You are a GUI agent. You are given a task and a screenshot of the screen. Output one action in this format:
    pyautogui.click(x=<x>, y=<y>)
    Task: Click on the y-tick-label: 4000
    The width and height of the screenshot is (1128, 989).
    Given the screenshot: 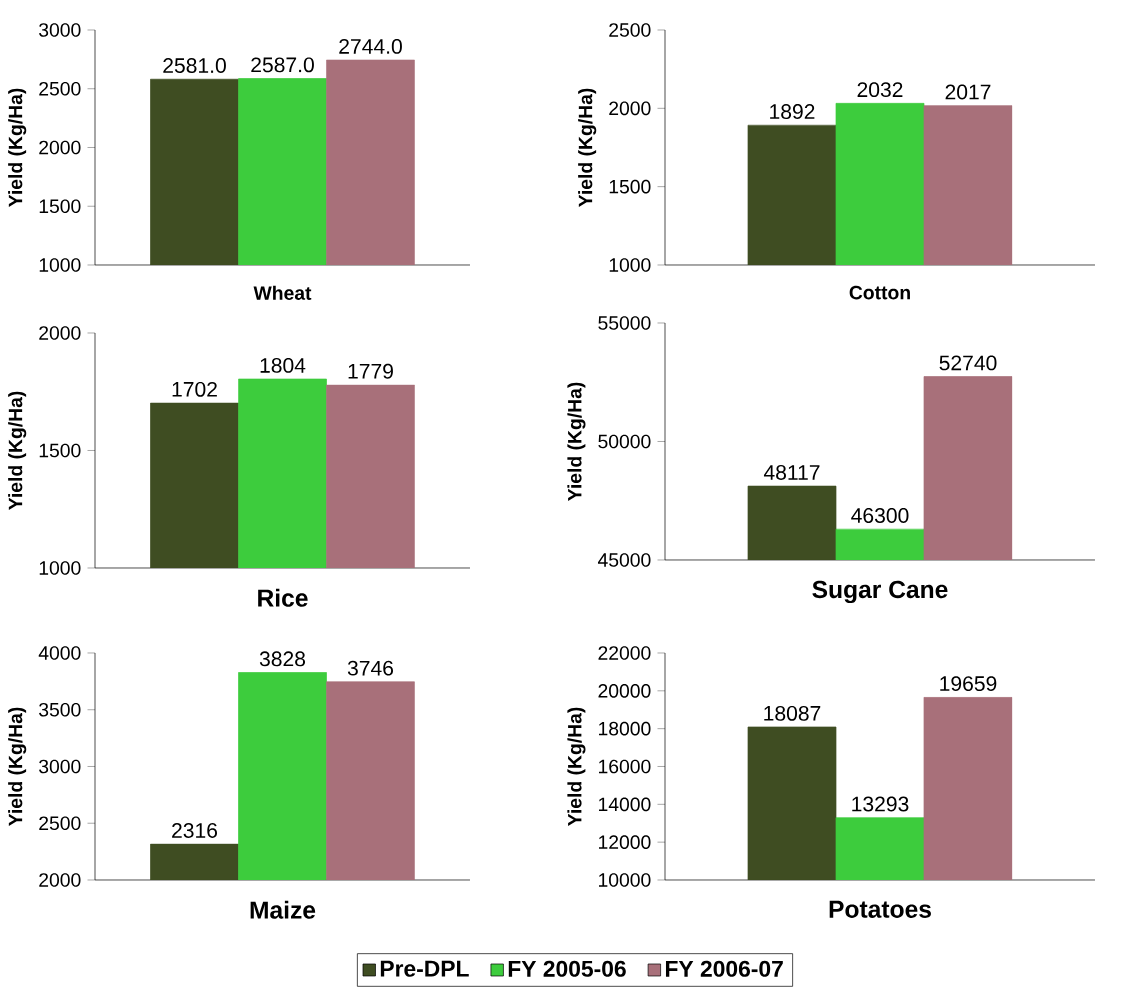 What is the action you would take?
    pyautogui.click(x=59, y=653)
    